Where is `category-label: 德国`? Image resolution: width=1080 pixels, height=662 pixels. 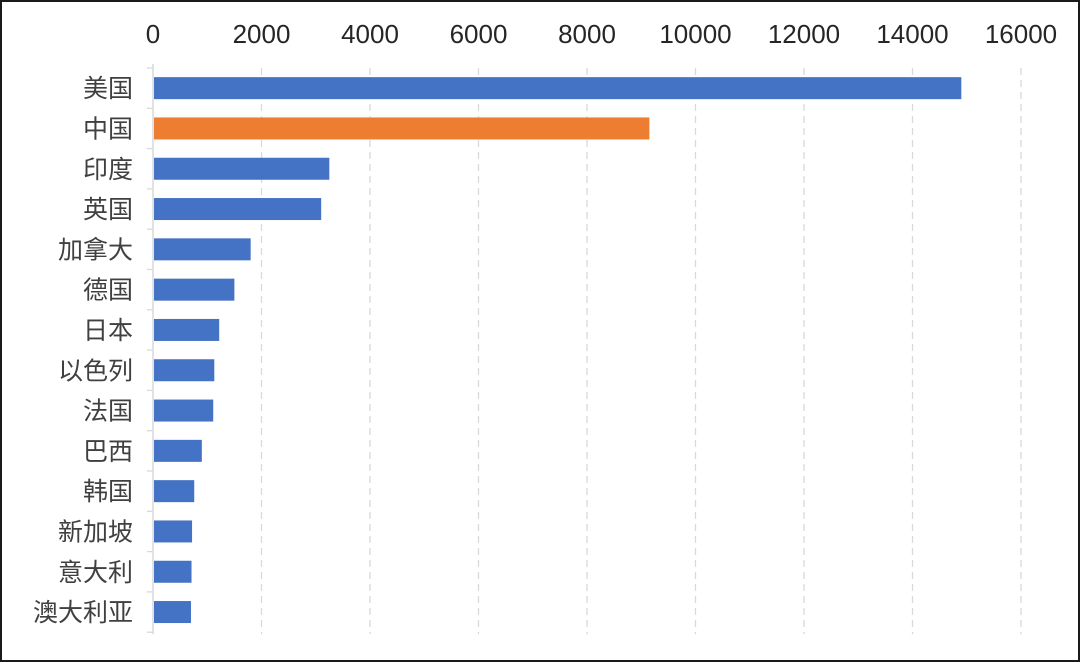 category-label: 德国 is located at coordinates (108, 290).